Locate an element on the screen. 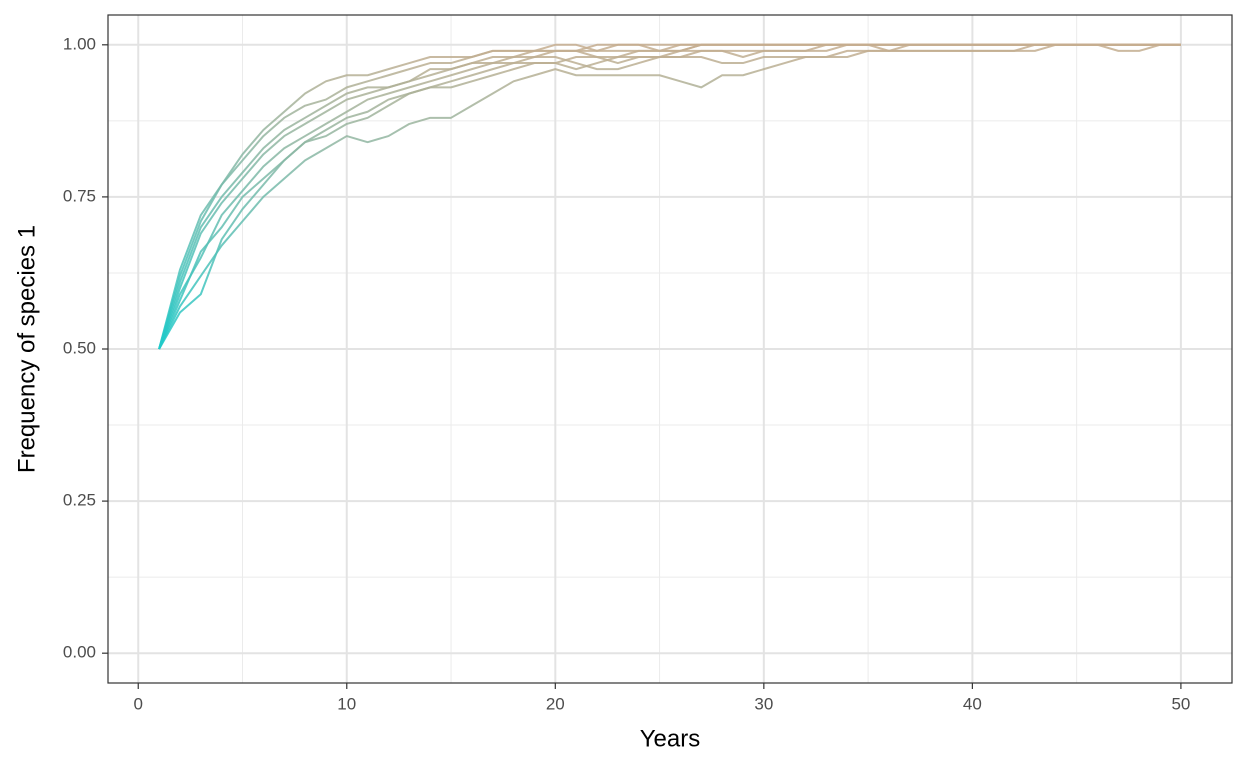  y-tick-label: 1.00 is located at coordinates (79, 43).